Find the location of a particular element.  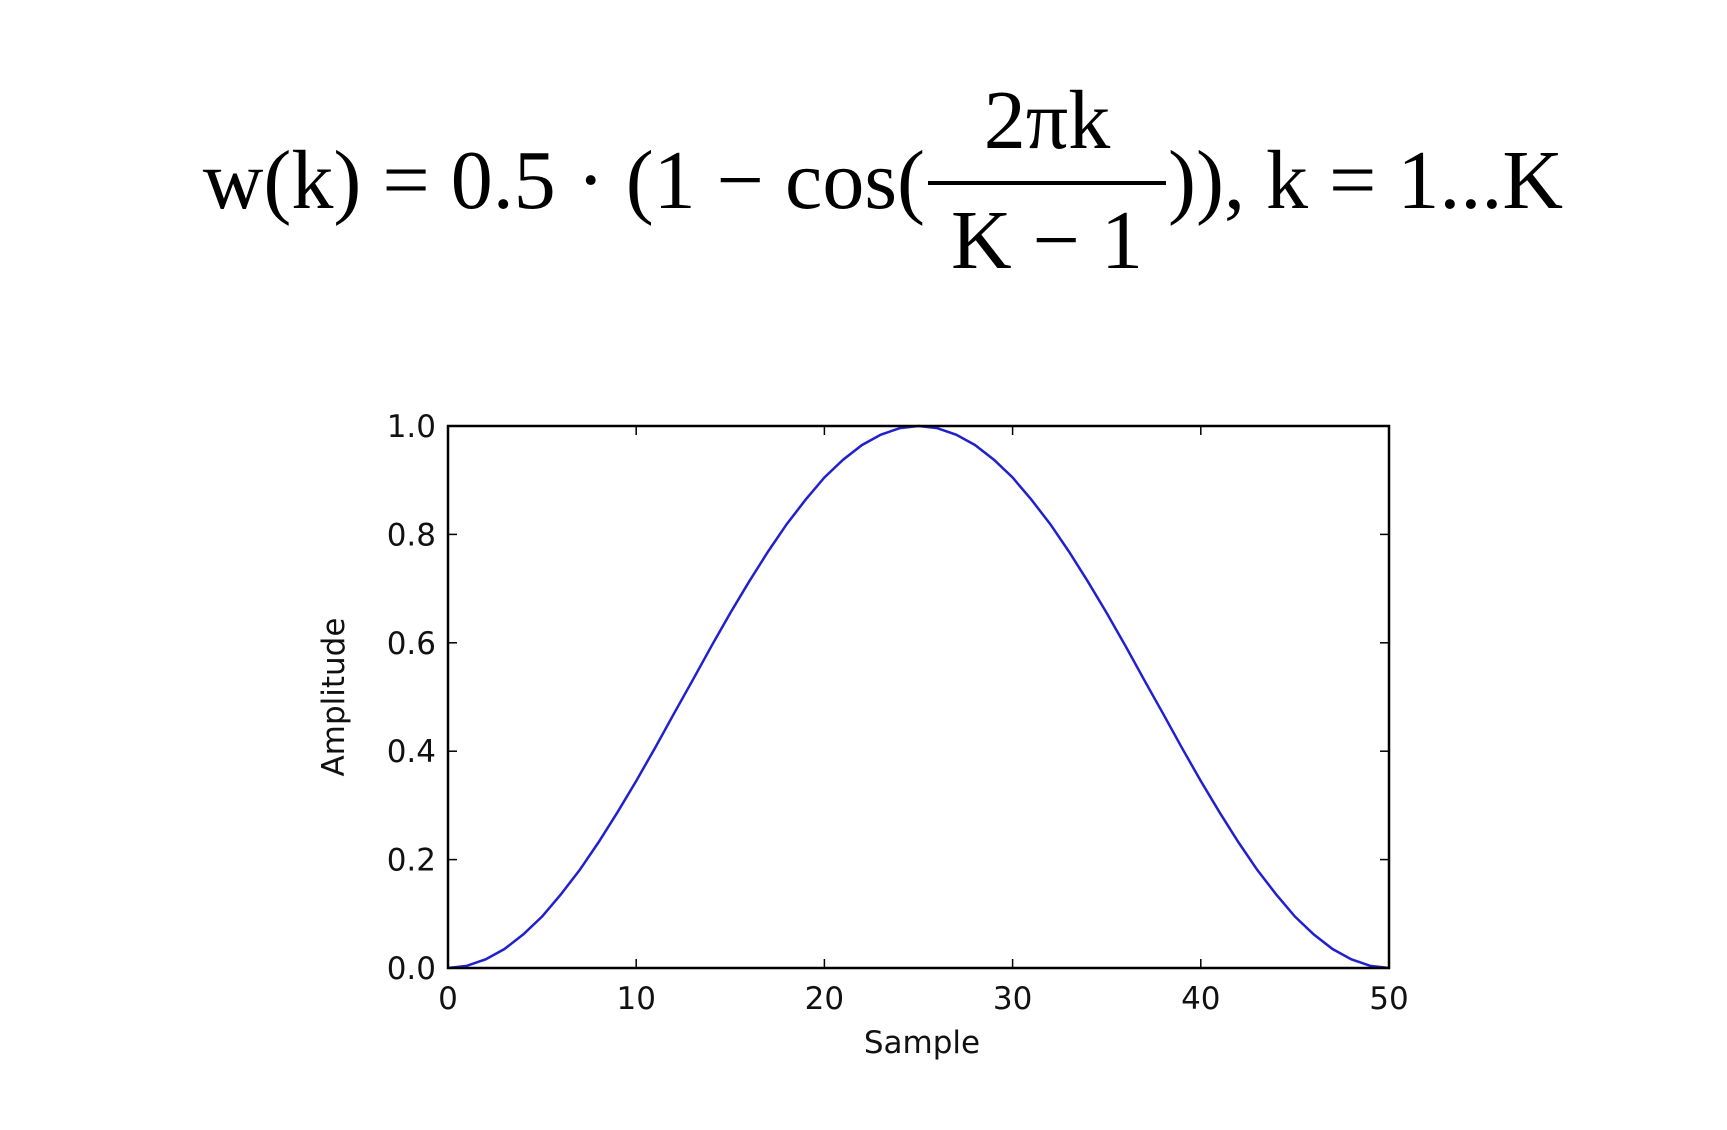

x-tick-label: 50 is located at coordinates (1388, 999).